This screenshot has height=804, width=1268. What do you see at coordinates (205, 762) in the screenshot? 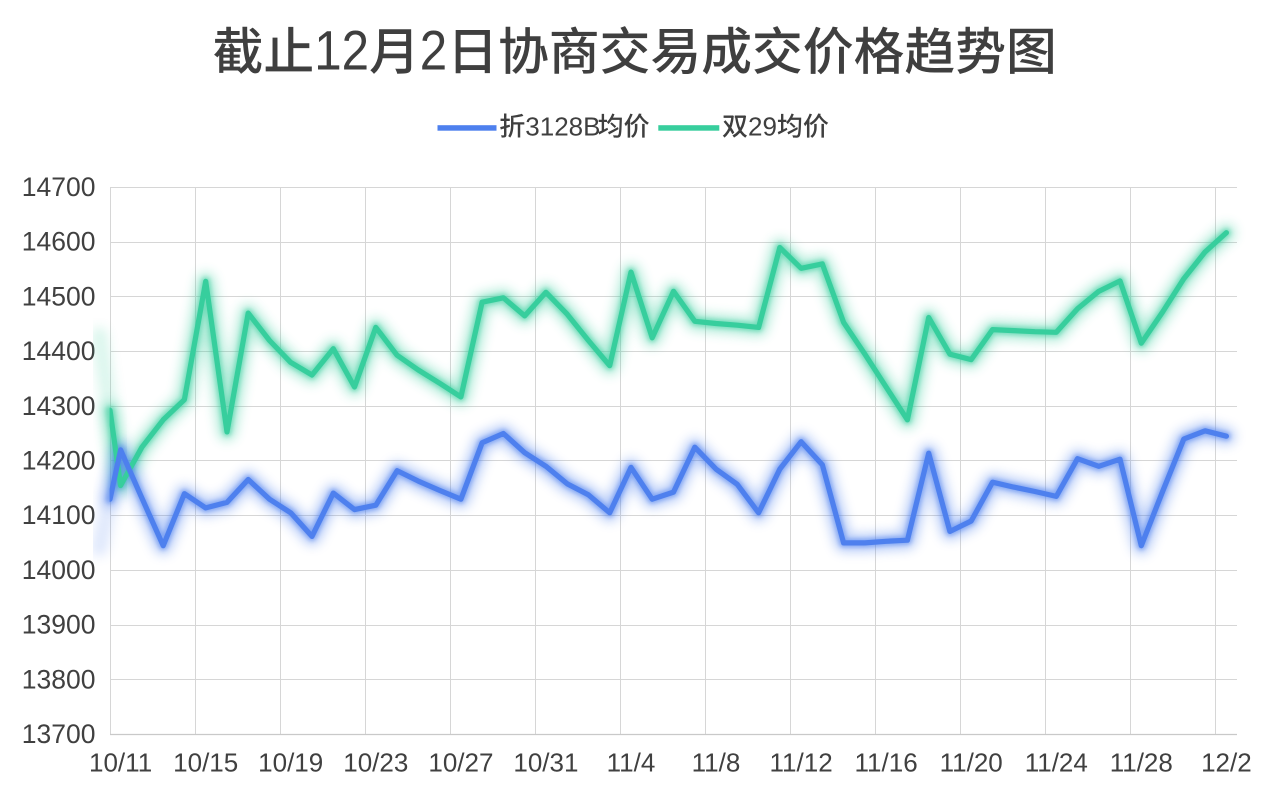
I see `svg-text: 10/15` at bounding box center [205, 762].